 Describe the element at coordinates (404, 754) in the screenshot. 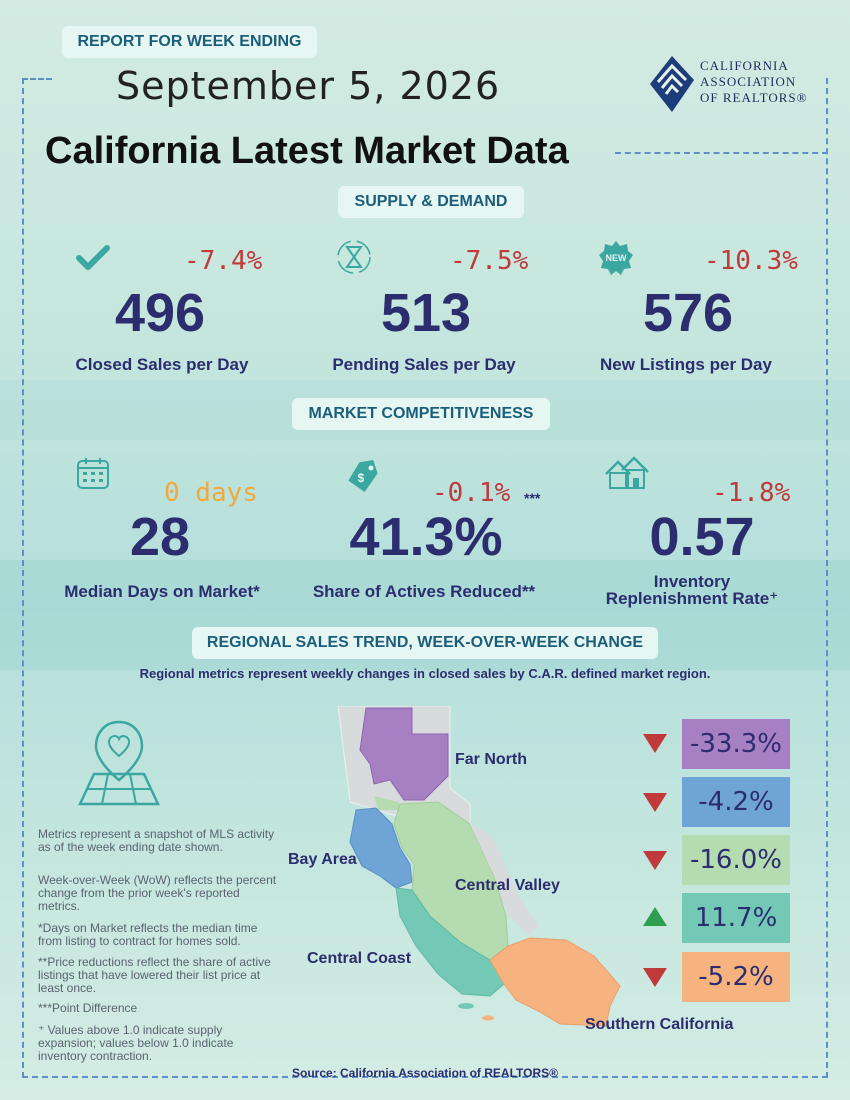

I see `far-north-region` at that location.